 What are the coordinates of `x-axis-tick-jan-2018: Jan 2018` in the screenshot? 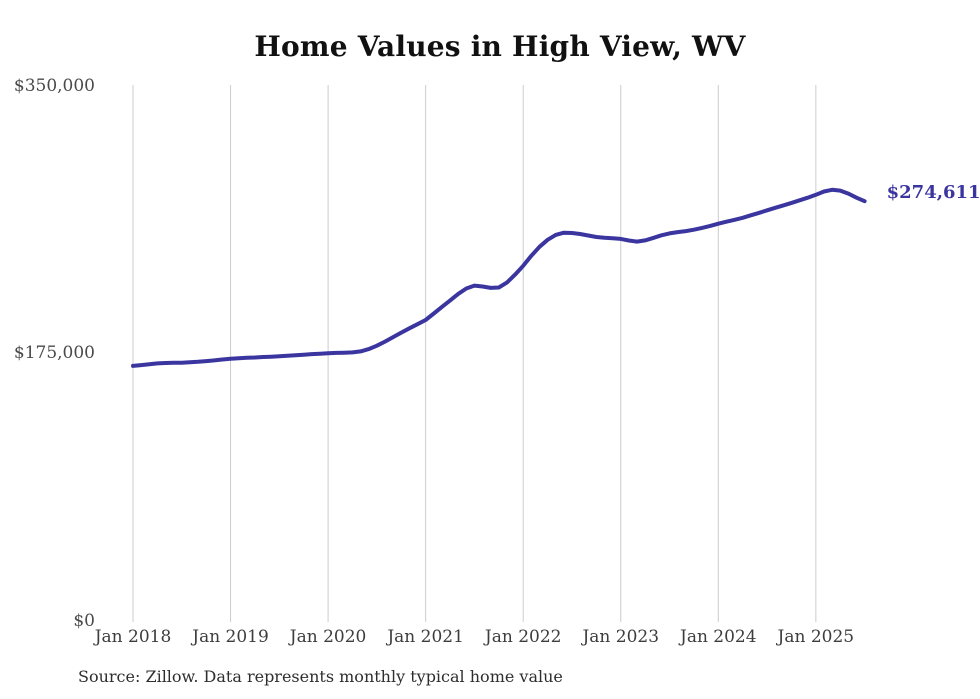 It's located at (133, 637).